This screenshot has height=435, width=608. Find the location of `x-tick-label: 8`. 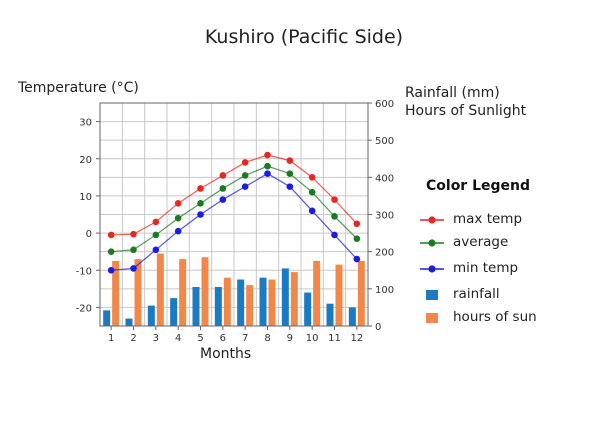

x-tick-label: 8 is located at coordinates (267, 338).